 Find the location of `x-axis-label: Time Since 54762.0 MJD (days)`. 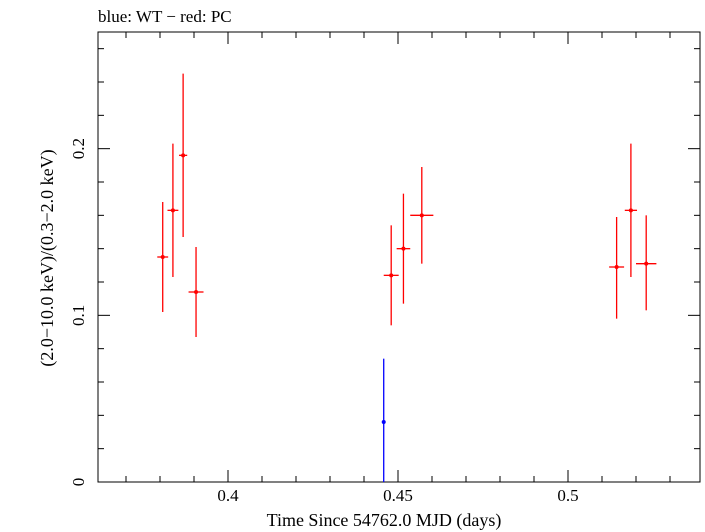

x-axis-label: Time Since 54762.0 MJD (days) is located at coordinates (384, 520).